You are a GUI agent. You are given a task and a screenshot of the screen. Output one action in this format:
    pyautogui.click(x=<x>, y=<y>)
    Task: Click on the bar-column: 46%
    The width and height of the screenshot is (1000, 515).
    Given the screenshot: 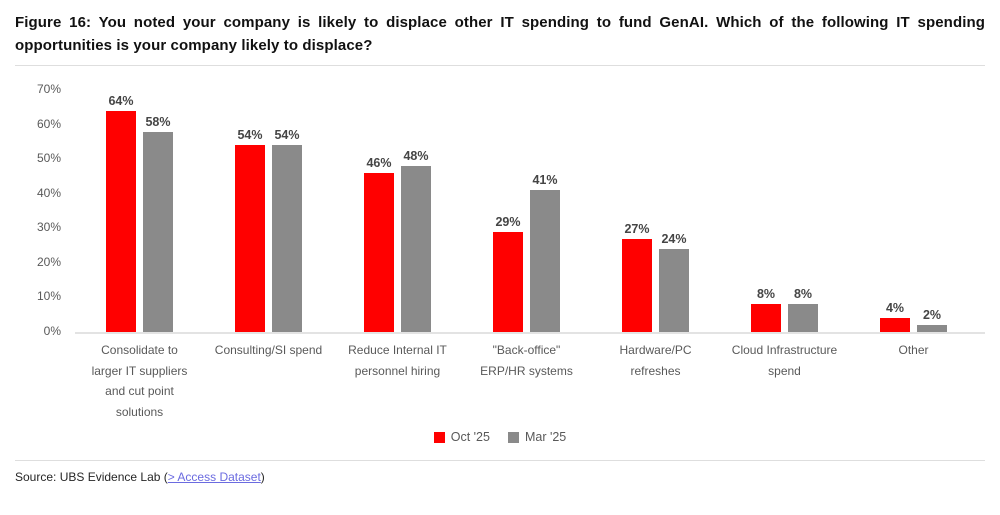 What is the action you would take?
    pyautogui.click(x=379, y=244)
    